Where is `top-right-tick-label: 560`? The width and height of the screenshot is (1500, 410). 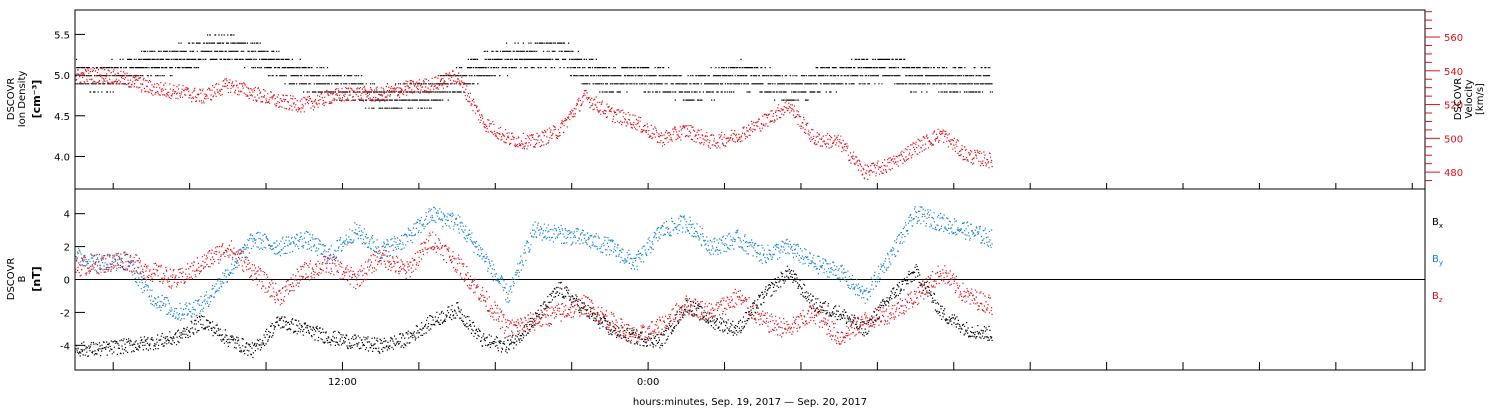 top-right-tick-label: 560 is located at coordinates (1453, 38).